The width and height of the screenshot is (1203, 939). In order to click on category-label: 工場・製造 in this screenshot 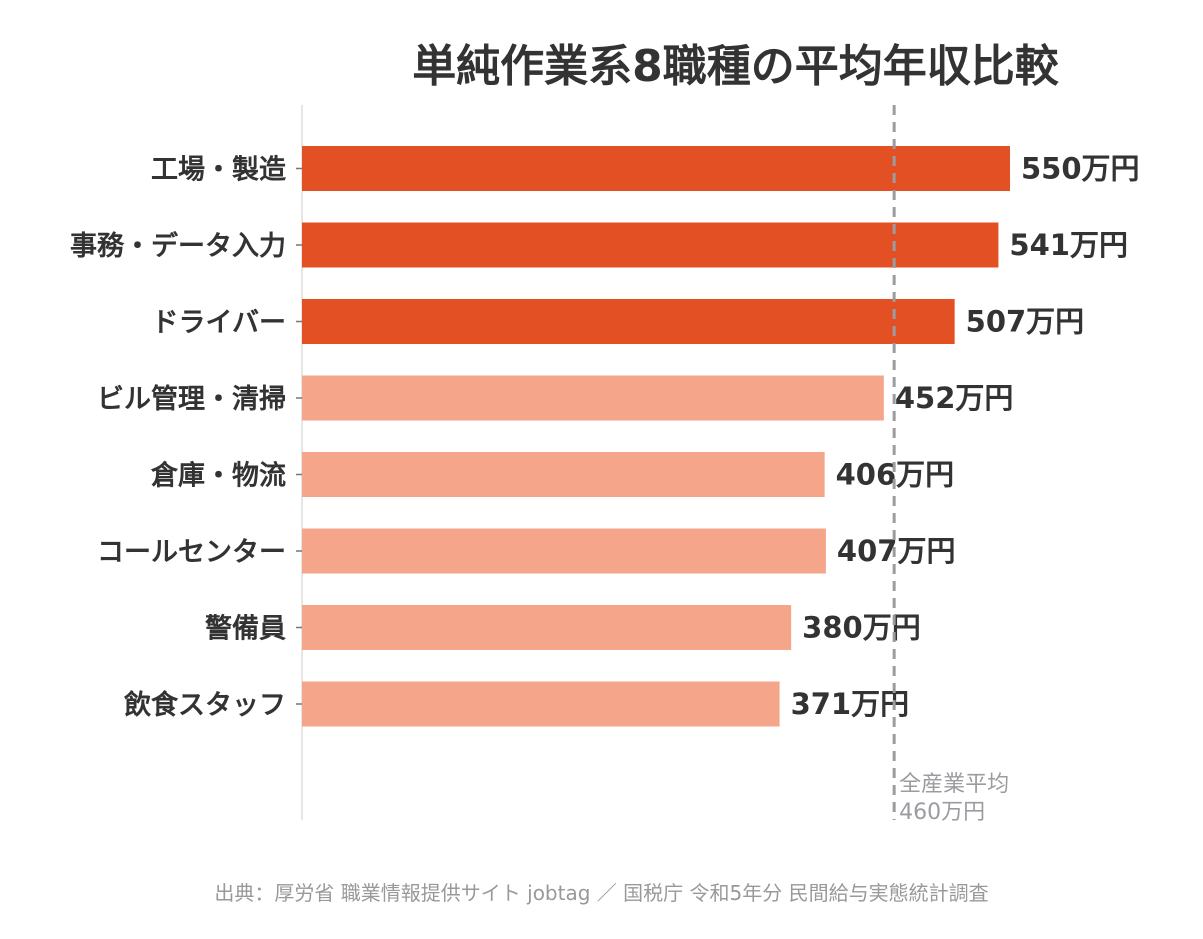, I will do `click(218, 170)`.